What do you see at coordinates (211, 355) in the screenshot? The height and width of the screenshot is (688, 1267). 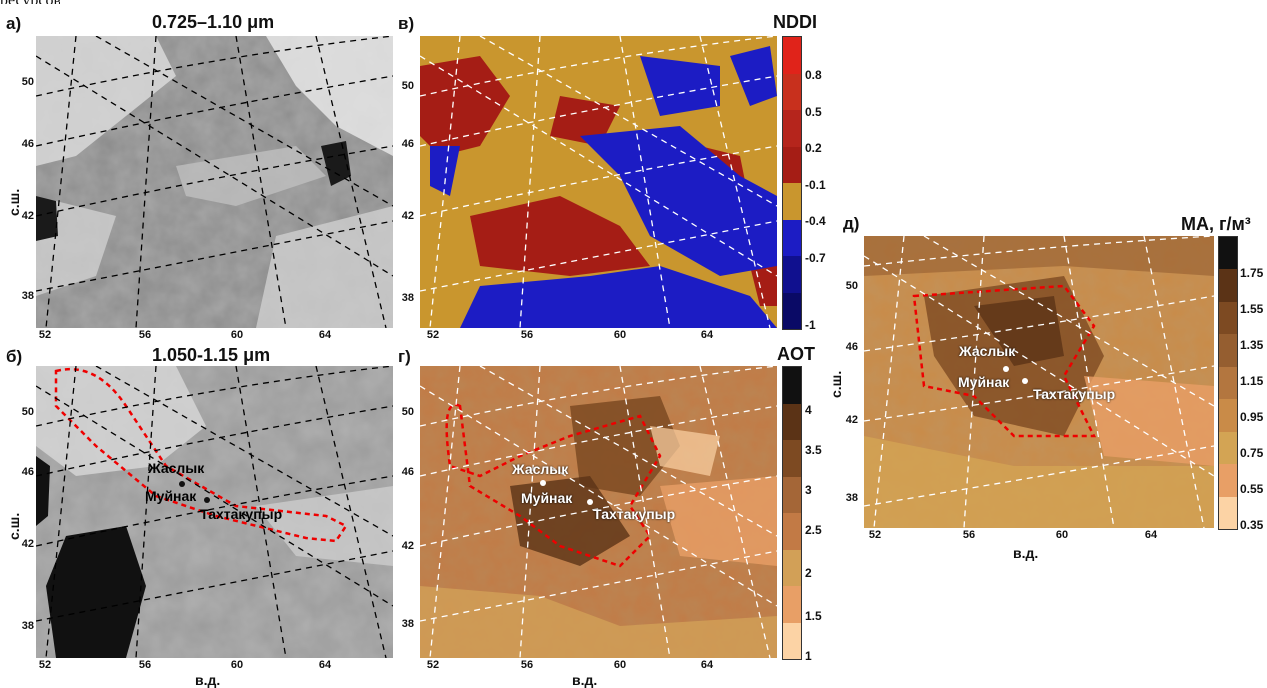 I see `panel-b-title: 1.050-1.15 μm` at bounding box center [211, 355].